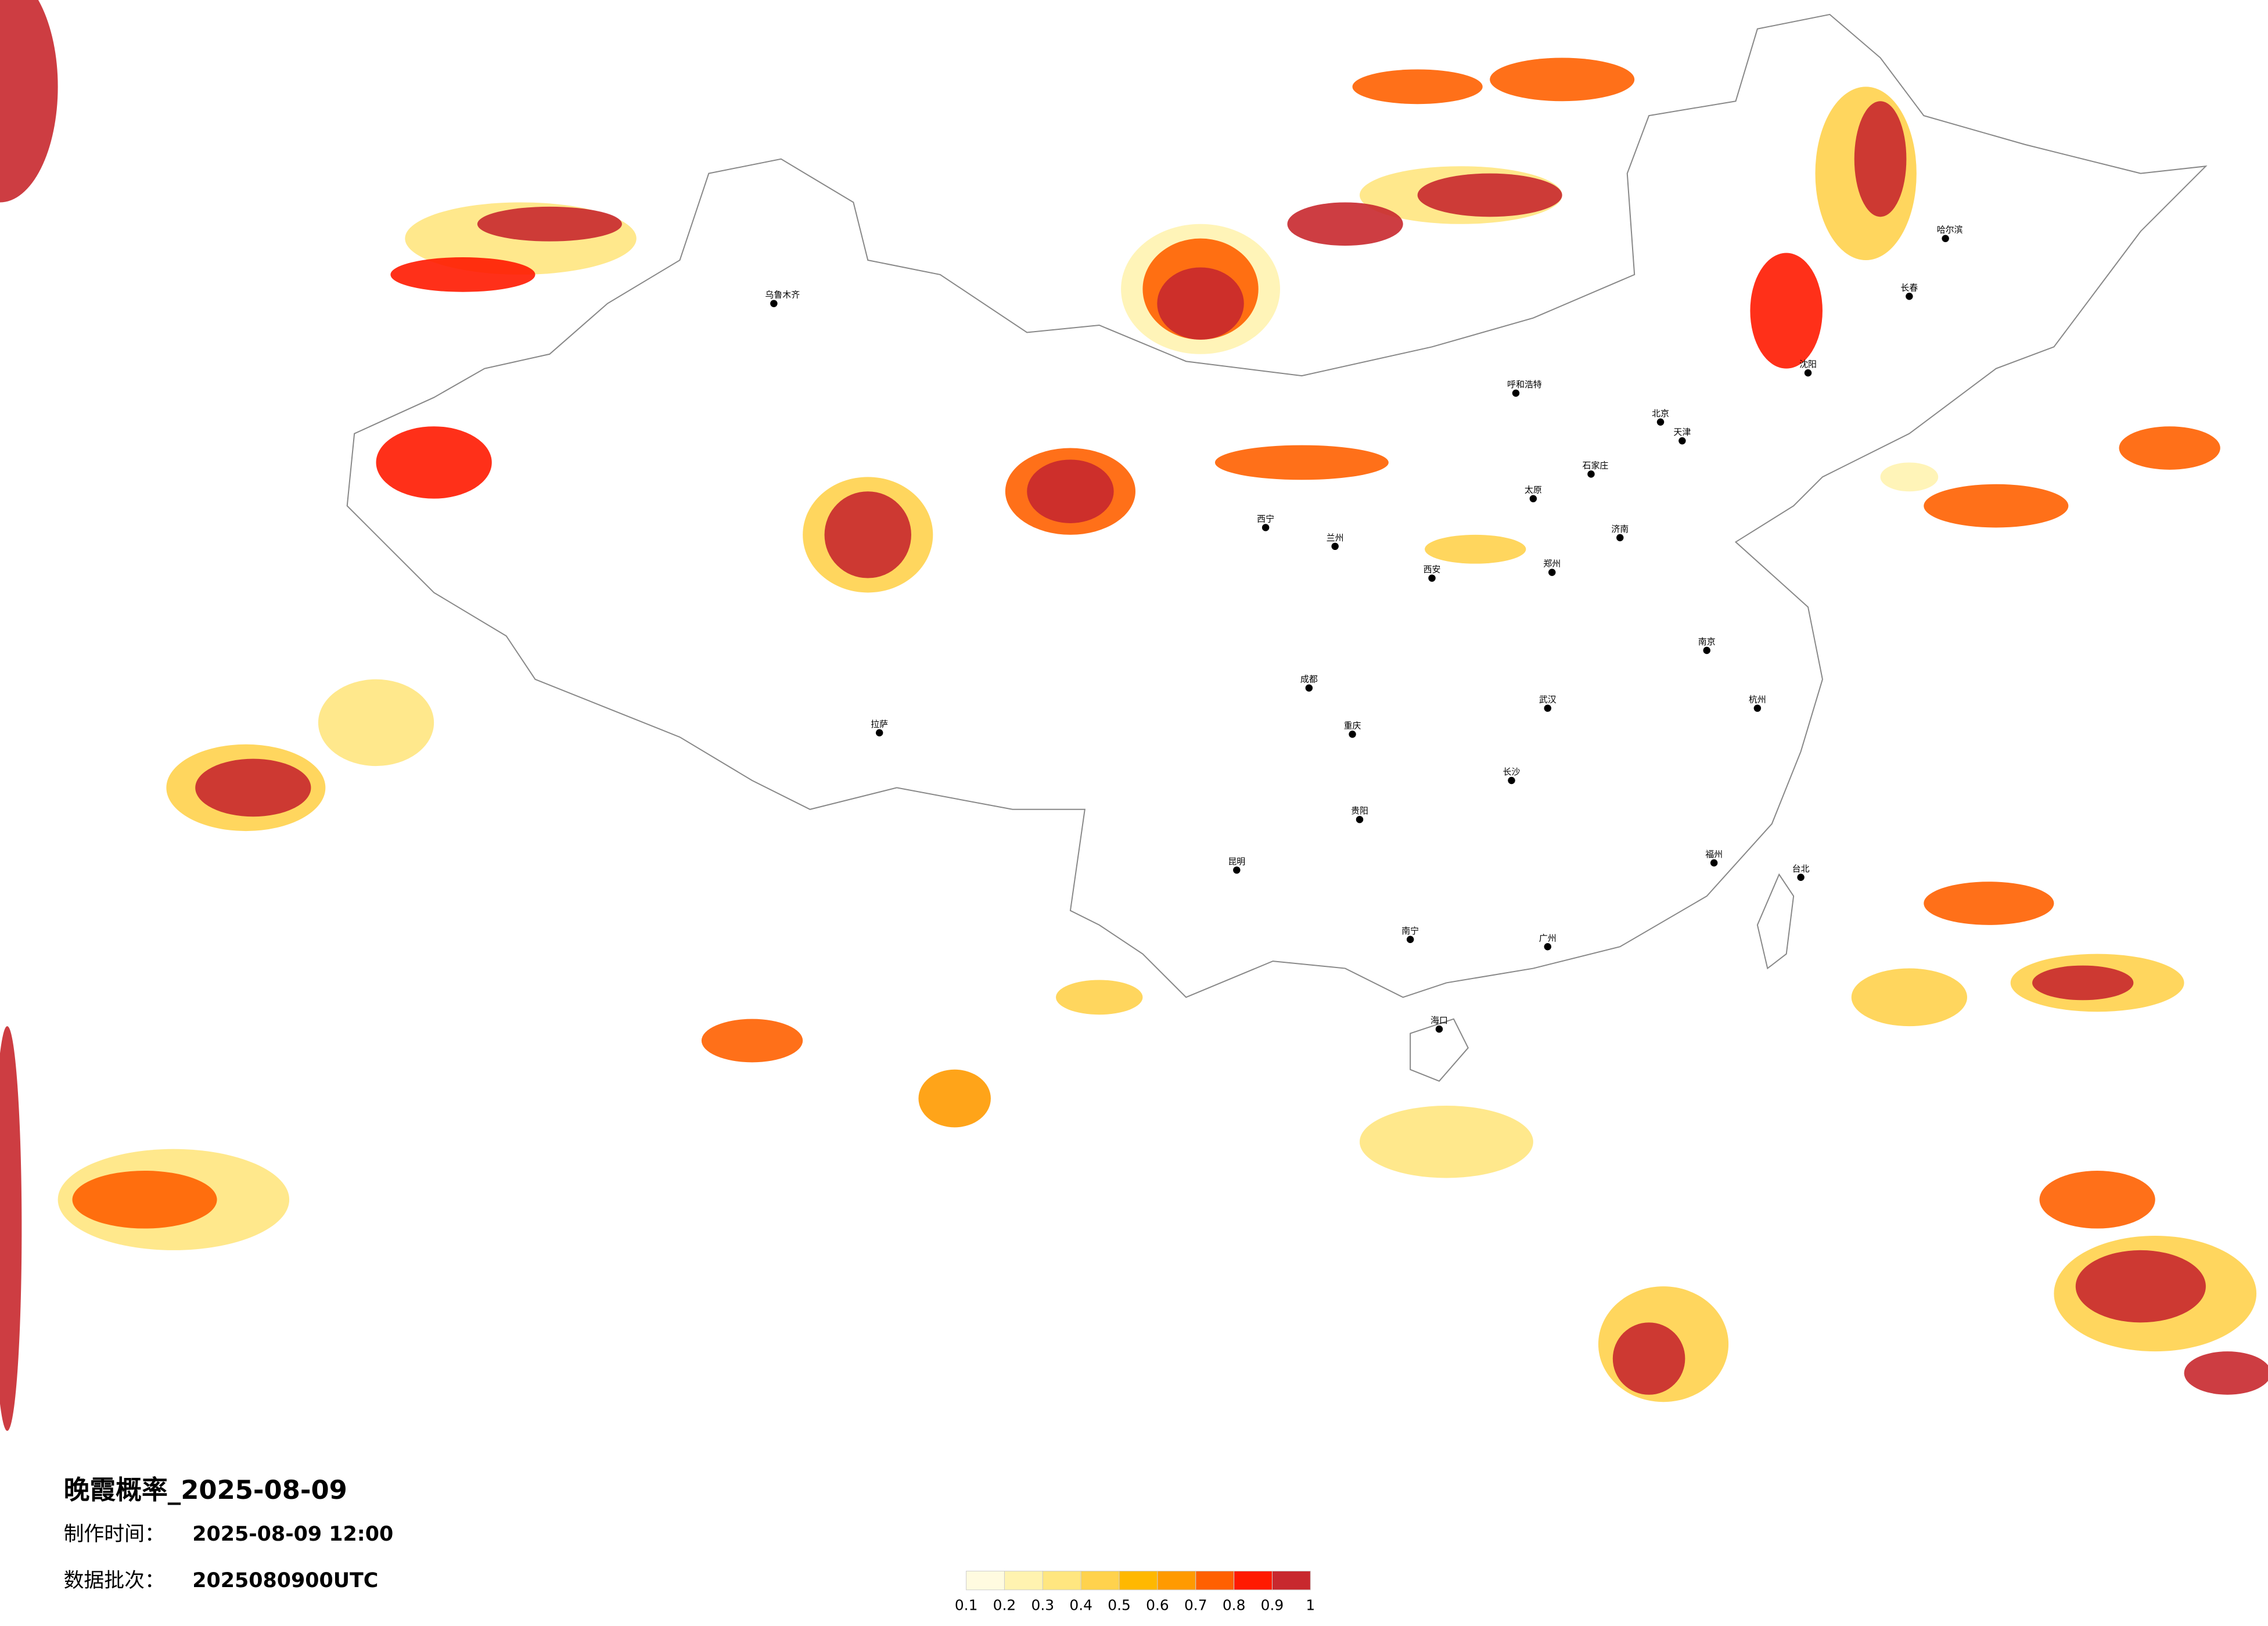  I want to click on batch-id: 2025080900UTC, so click(285, 1581).